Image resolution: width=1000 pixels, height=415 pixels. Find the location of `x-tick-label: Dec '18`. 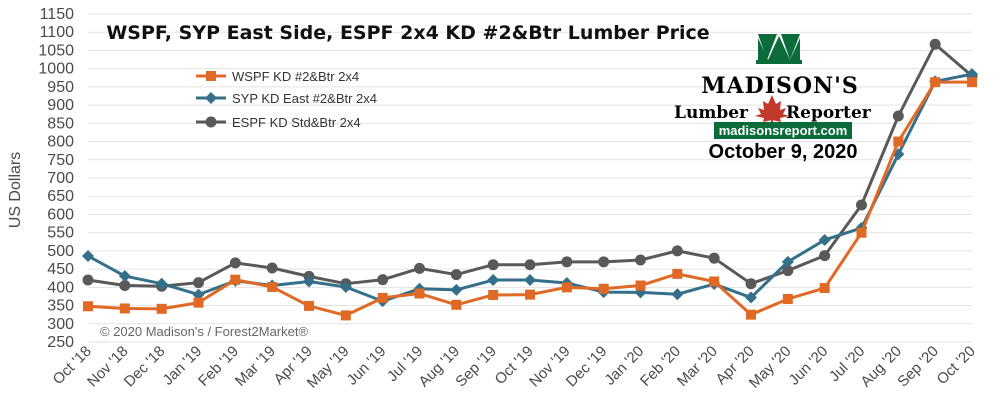

x-tick-label: Dec '18 is located at coordinates (145, 367).